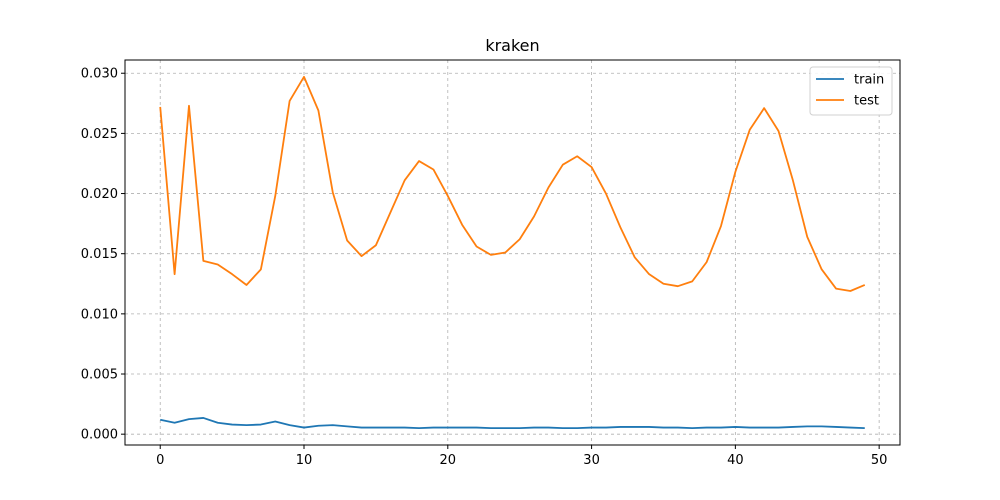 Image resolution: width=1000 pixels, height=500 pixels. I want to click on legend-label-train: train, so click(869, 80).